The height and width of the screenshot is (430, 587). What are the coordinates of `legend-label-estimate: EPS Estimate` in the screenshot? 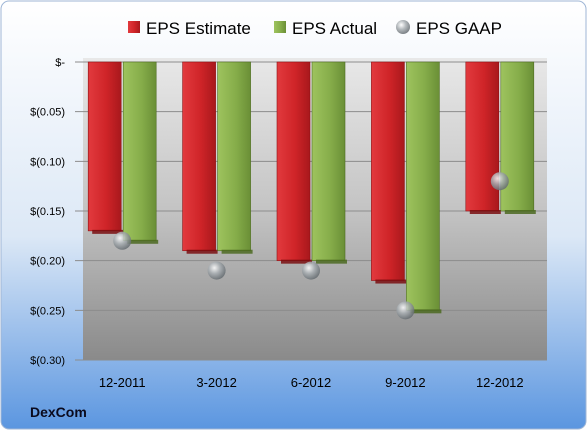 It's located at (198, 28).